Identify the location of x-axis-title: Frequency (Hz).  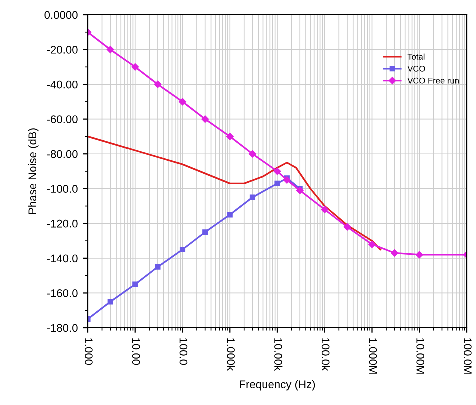
(278, 385).